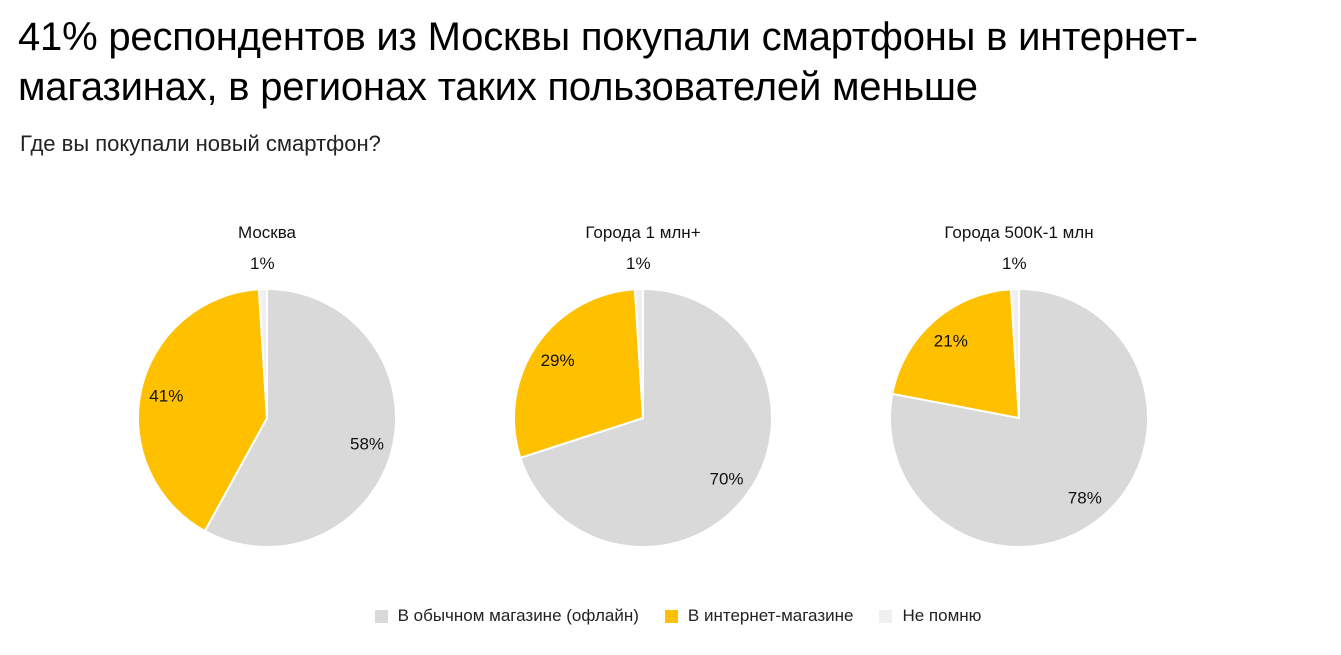 This screenshot has height=655, width=1341. I want to click on legend-item-online: В интернет-магазине, so click(759, 616).